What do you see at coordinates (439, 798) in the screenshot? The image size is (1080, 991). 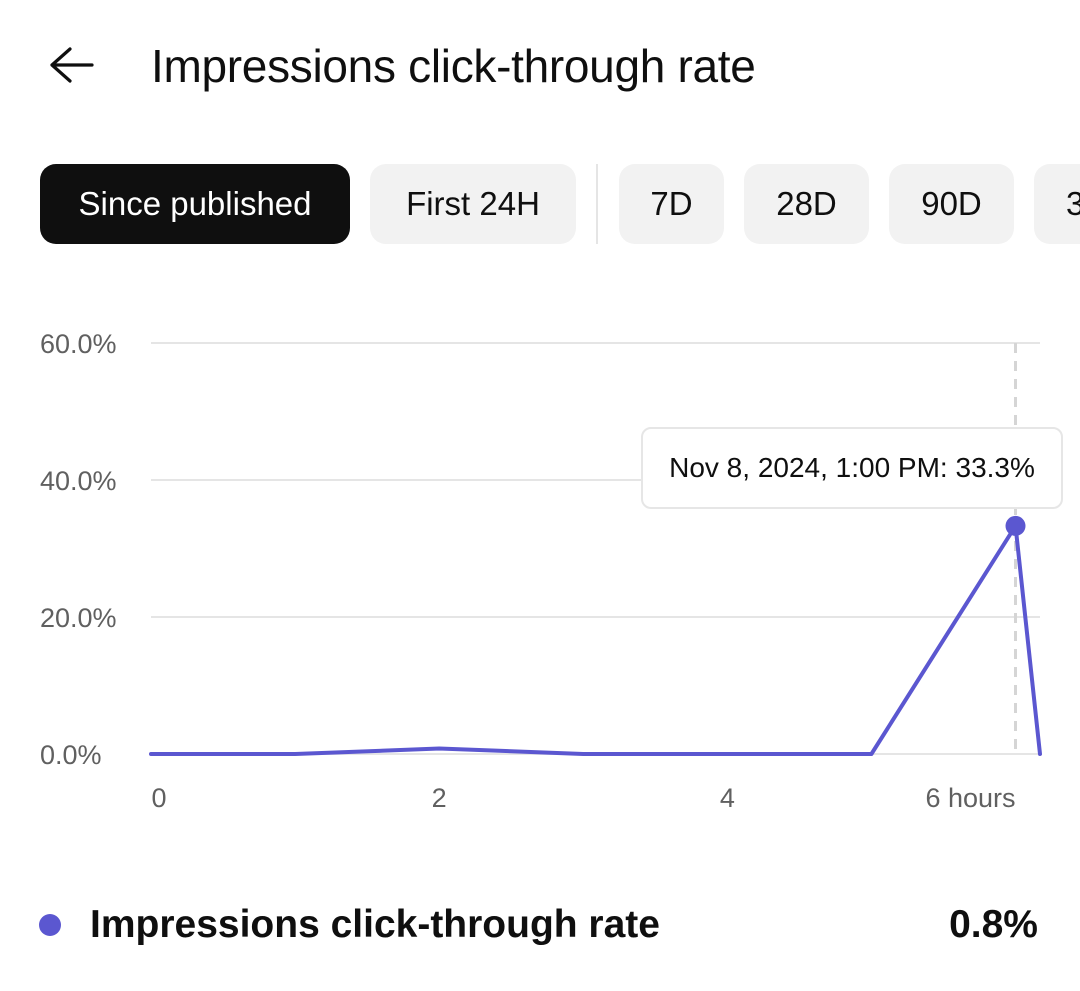 I see `x-tick-label: 2` at bounding box center [439, 798].